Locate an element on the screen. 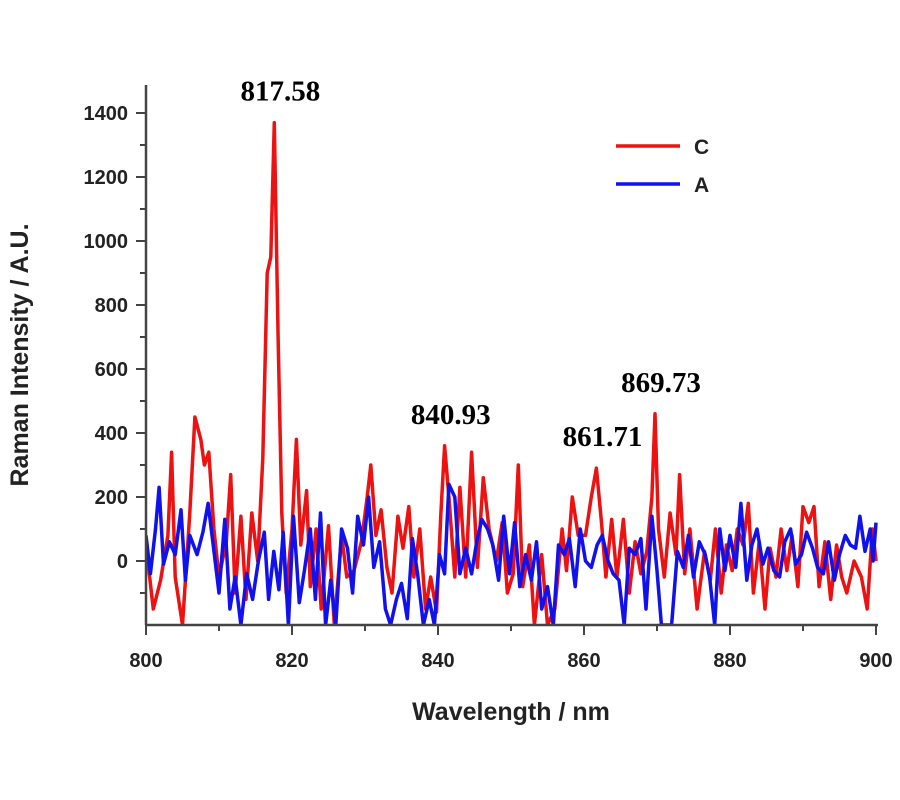 The height and width of the screenshot is (800, 900). y-tick-label: 200 is located at coordinates (111, 498).